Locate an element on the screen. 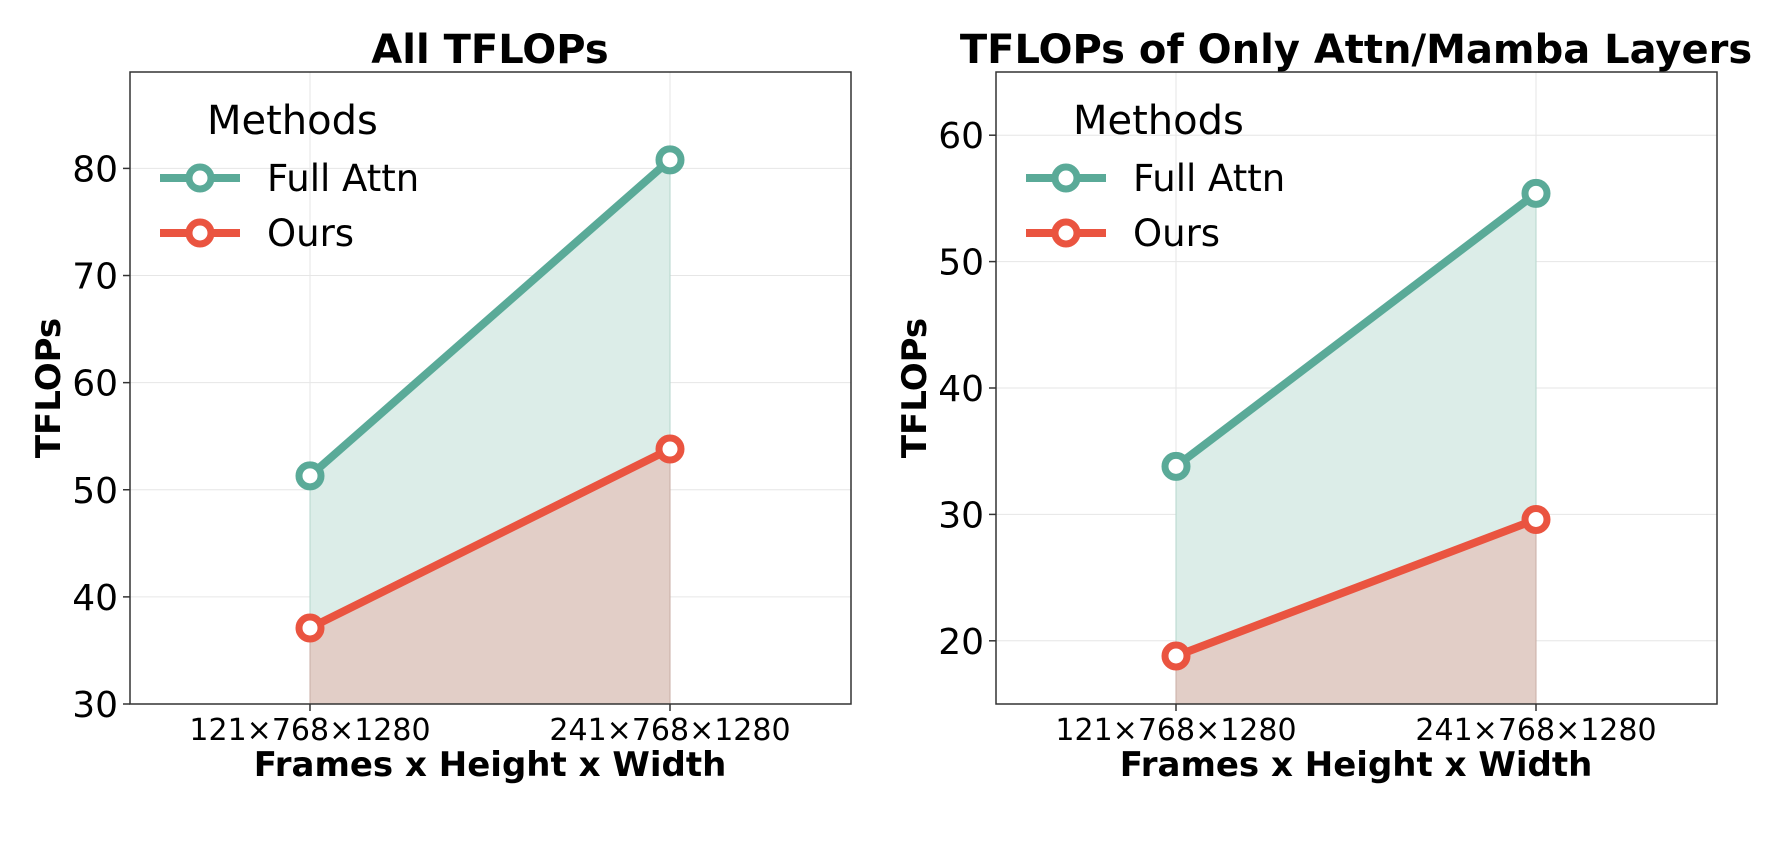  area-fills is located at coordinates (1356, 448).